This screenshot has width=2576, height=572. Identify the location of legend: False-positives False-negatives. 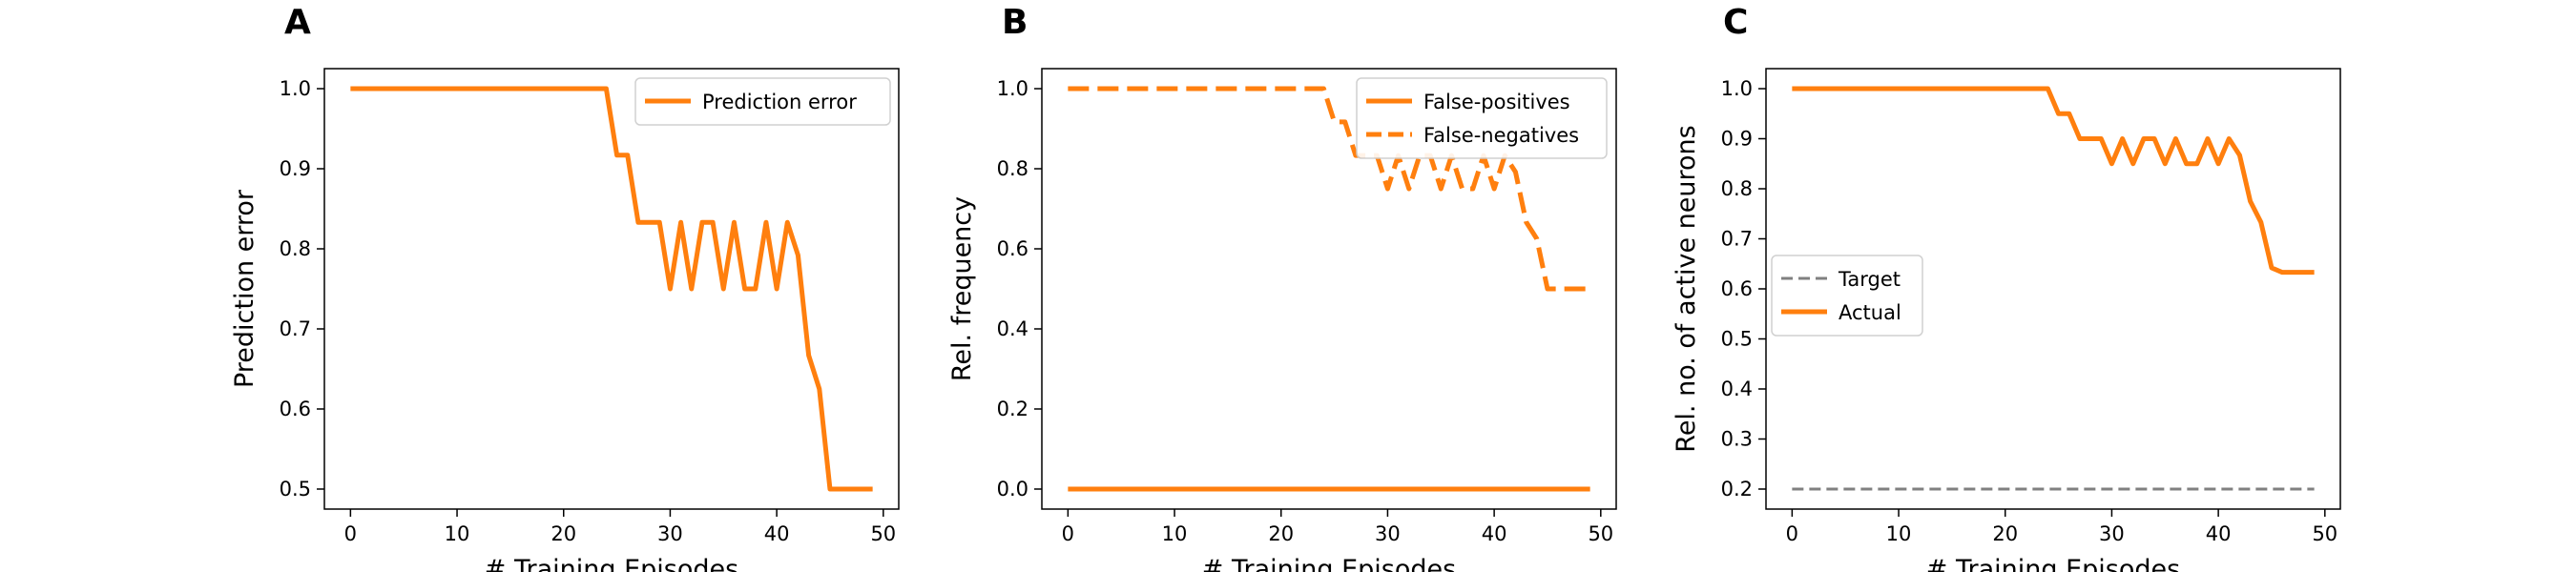
(1482, 118).